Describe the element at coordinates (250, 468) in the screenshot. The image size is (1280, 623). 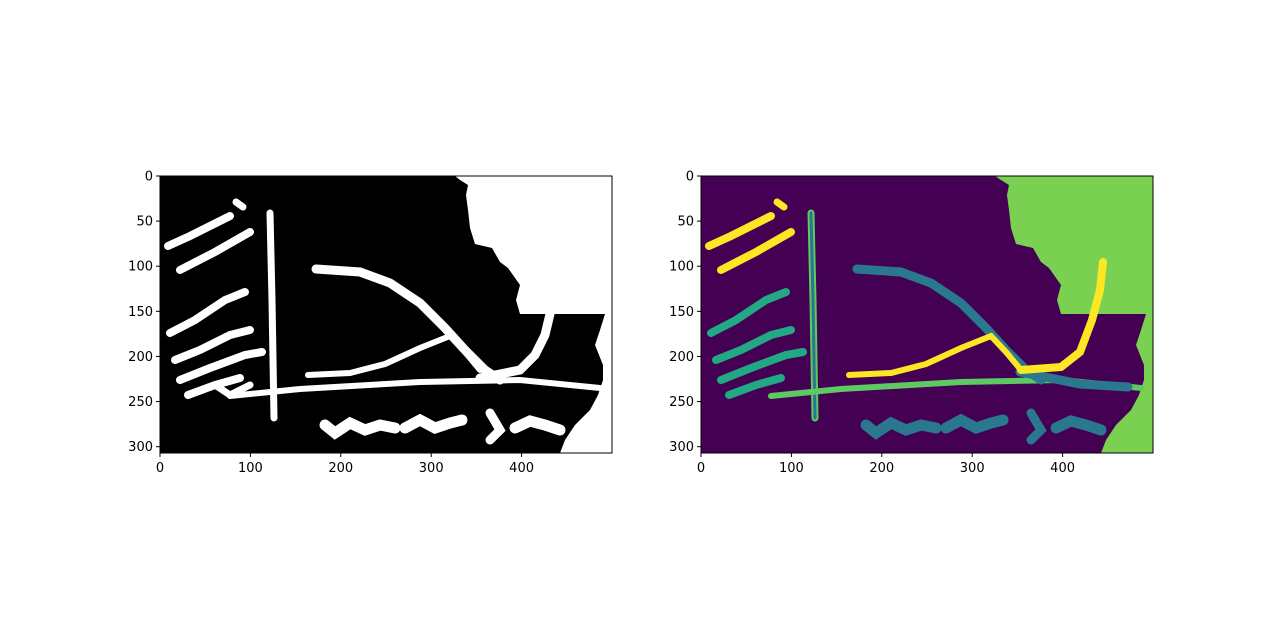
I see `binary-x-tick-label: 100` at that location.